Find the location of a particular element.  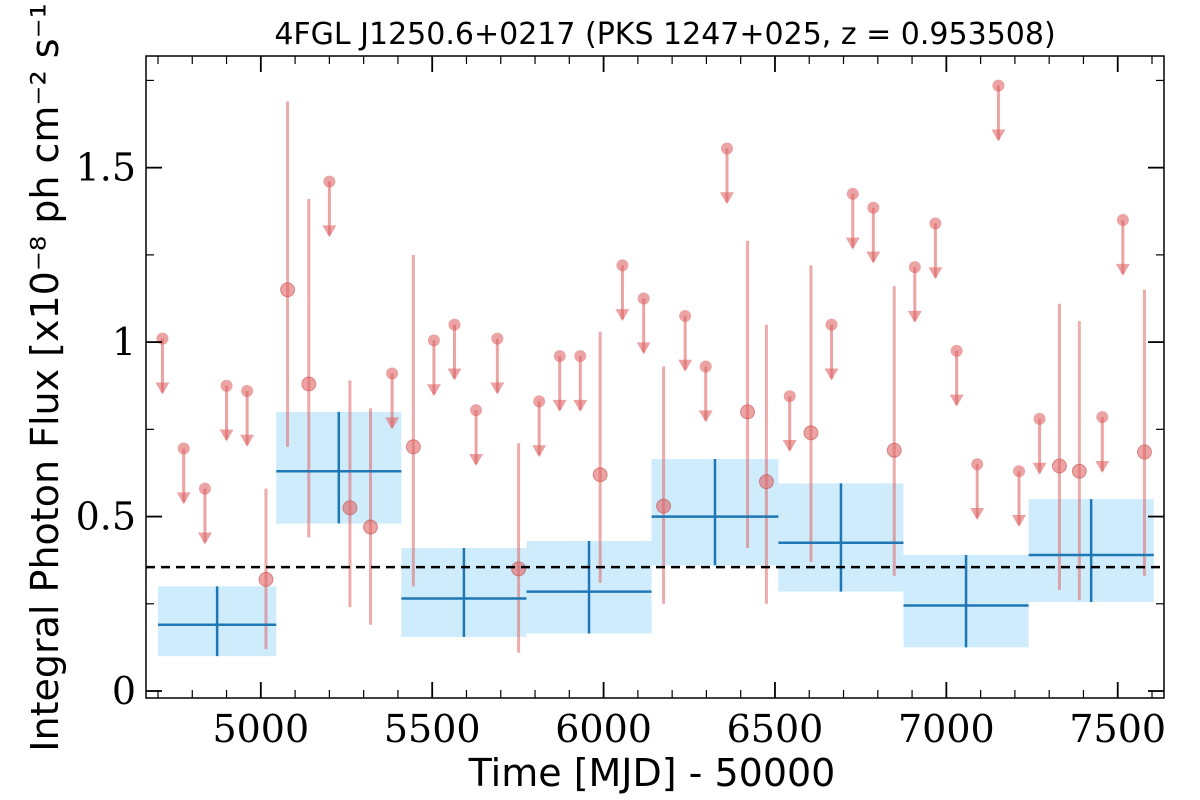

y-tick-label: 1.5 is located at coordinates (106, 168).